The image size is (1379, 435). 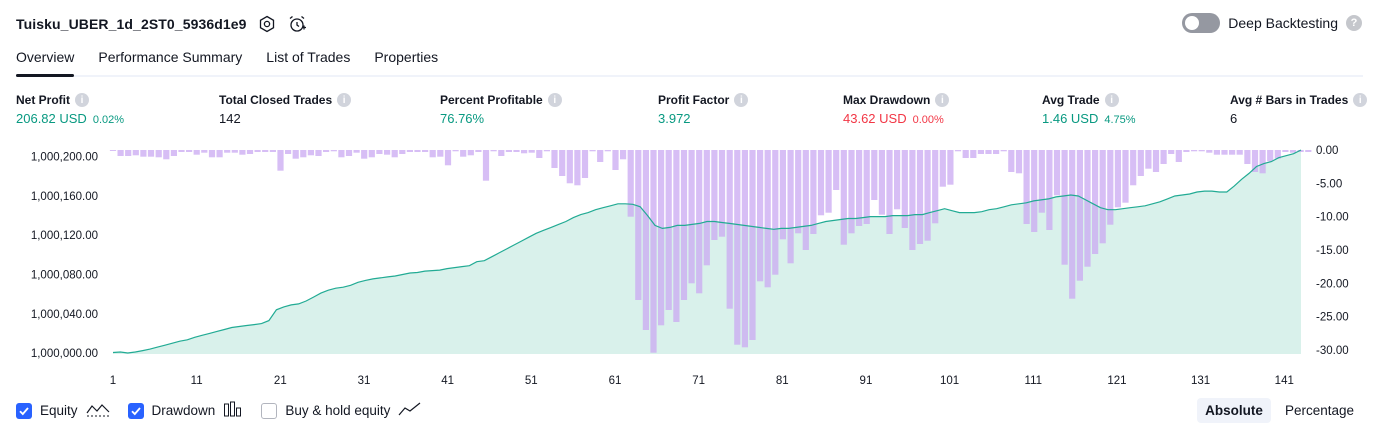 I want to click on y-right-tick-label: -10.00, so click(x=1332, y=218).